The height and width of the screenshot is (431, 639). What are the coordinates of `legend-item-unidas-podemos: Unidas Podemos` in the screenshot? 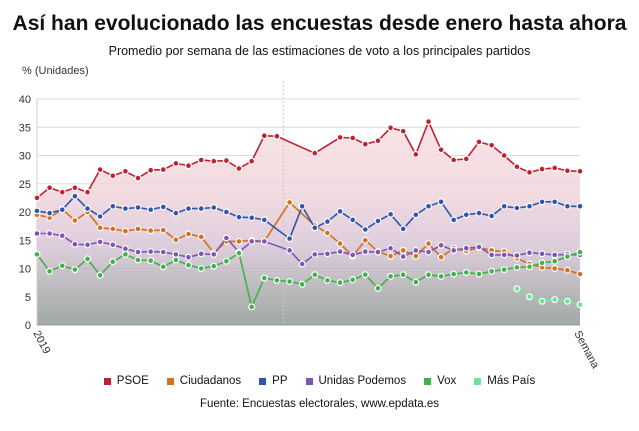 It's located at (355, 381).